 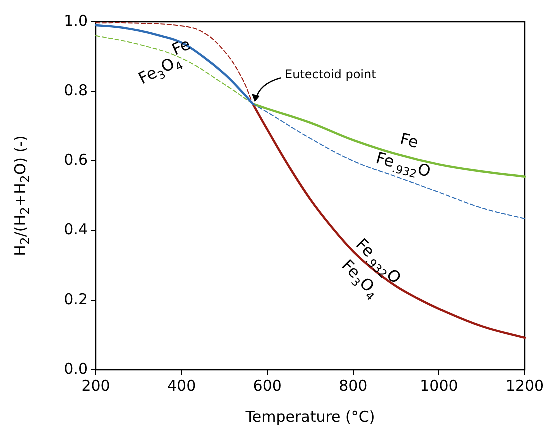 What do you see at coordinates (181, 385) in the screenshot?
I see `x-tick-label: 400` at bounding box center [181, 385].